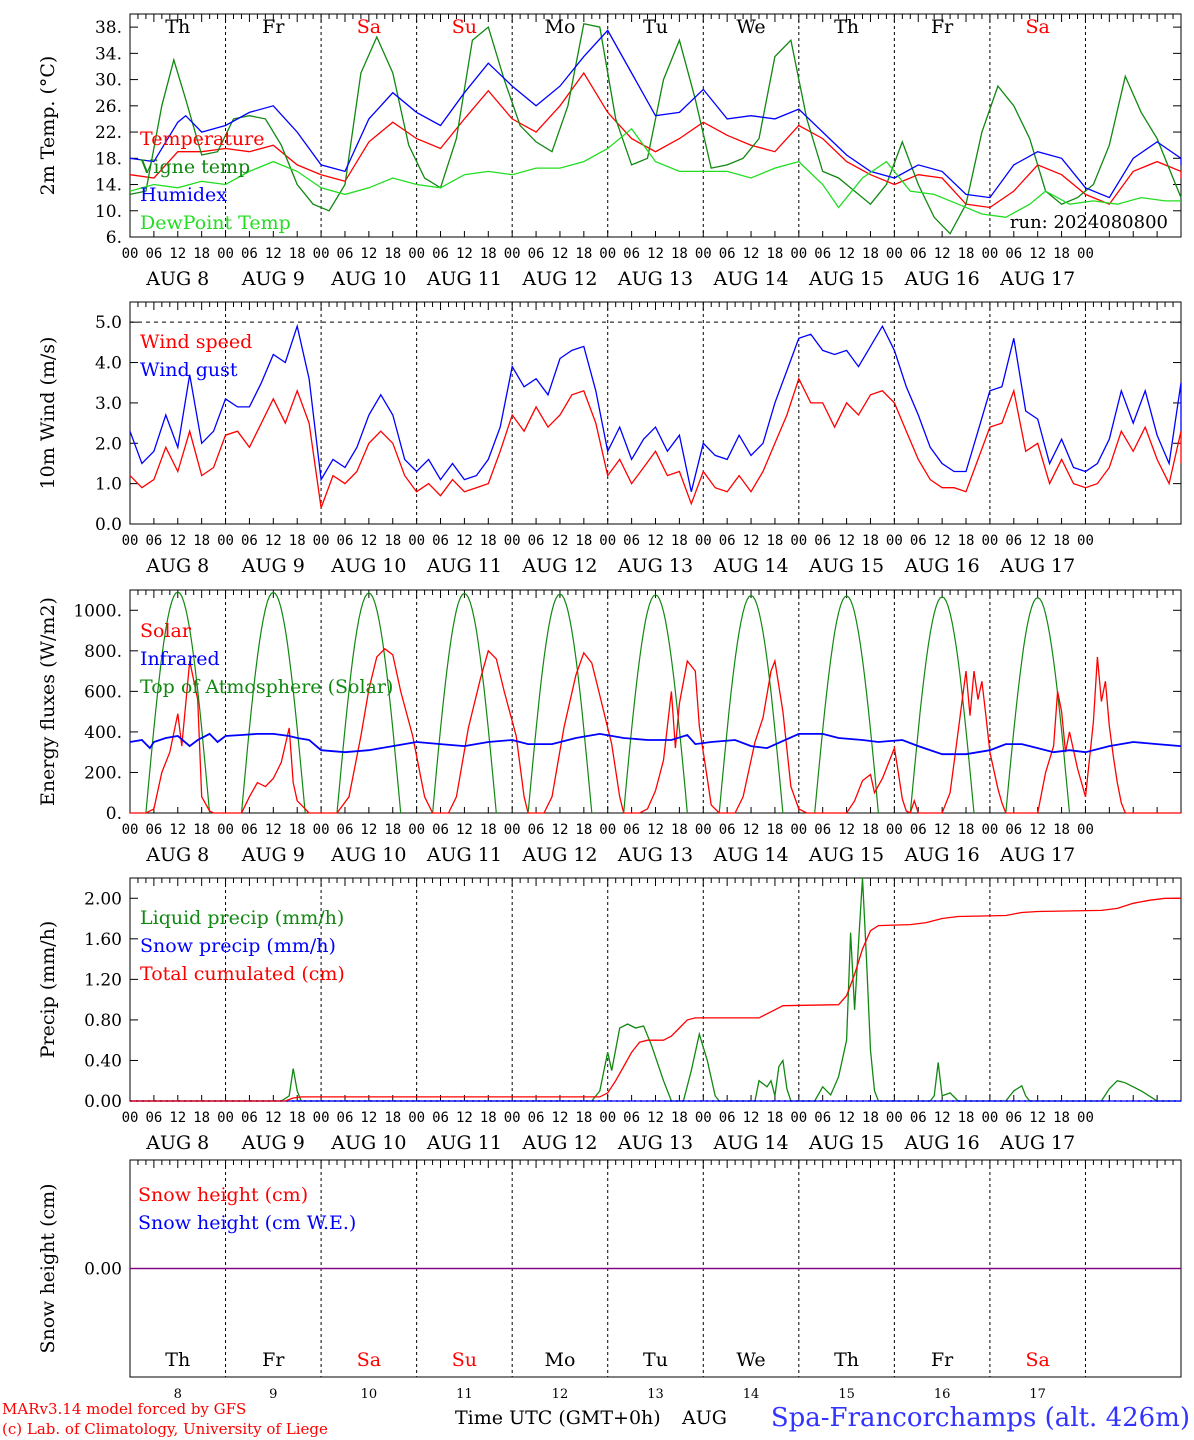 The height and width of the screenshot is (1440, 1194). Describe the element at coordinates (273, 1394) in the screenshot. I see `day-number: 9` at that location.